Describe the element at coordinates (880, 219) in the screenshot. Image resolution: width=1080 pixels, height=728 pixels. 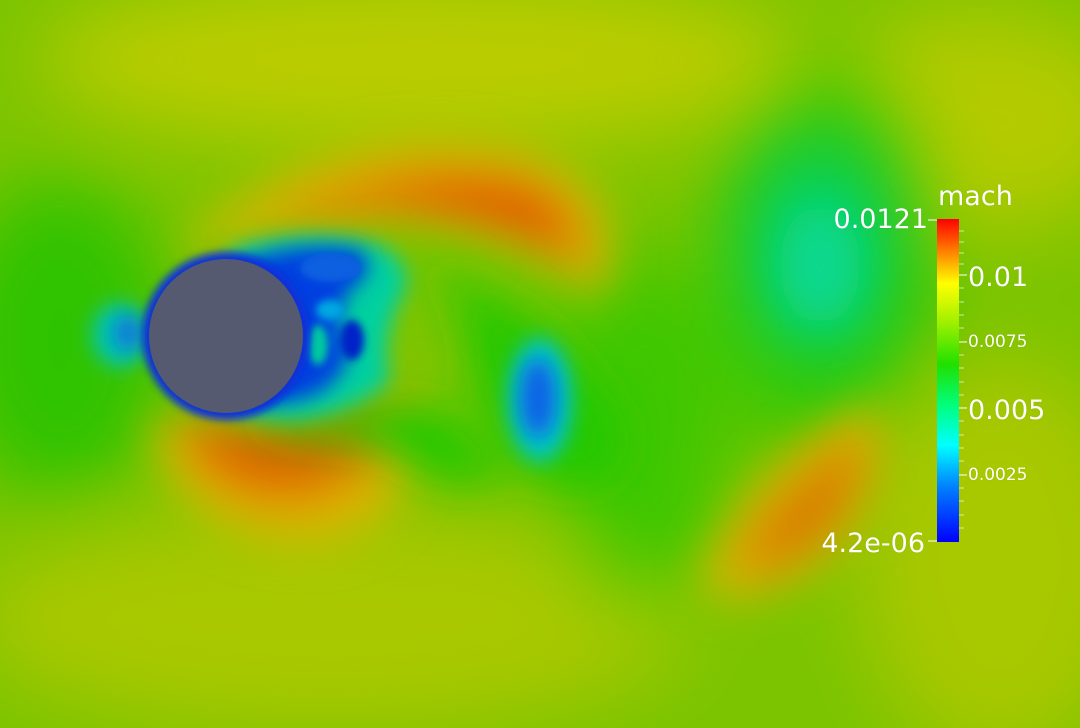
I see `colorbar-max-label: 0.0121` at that location.